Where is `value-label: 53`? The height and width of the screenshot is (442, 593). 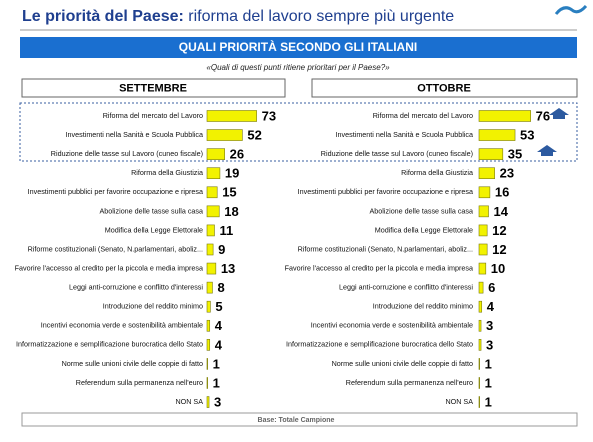 value-label: 53 is located at coordinates (527, 135).